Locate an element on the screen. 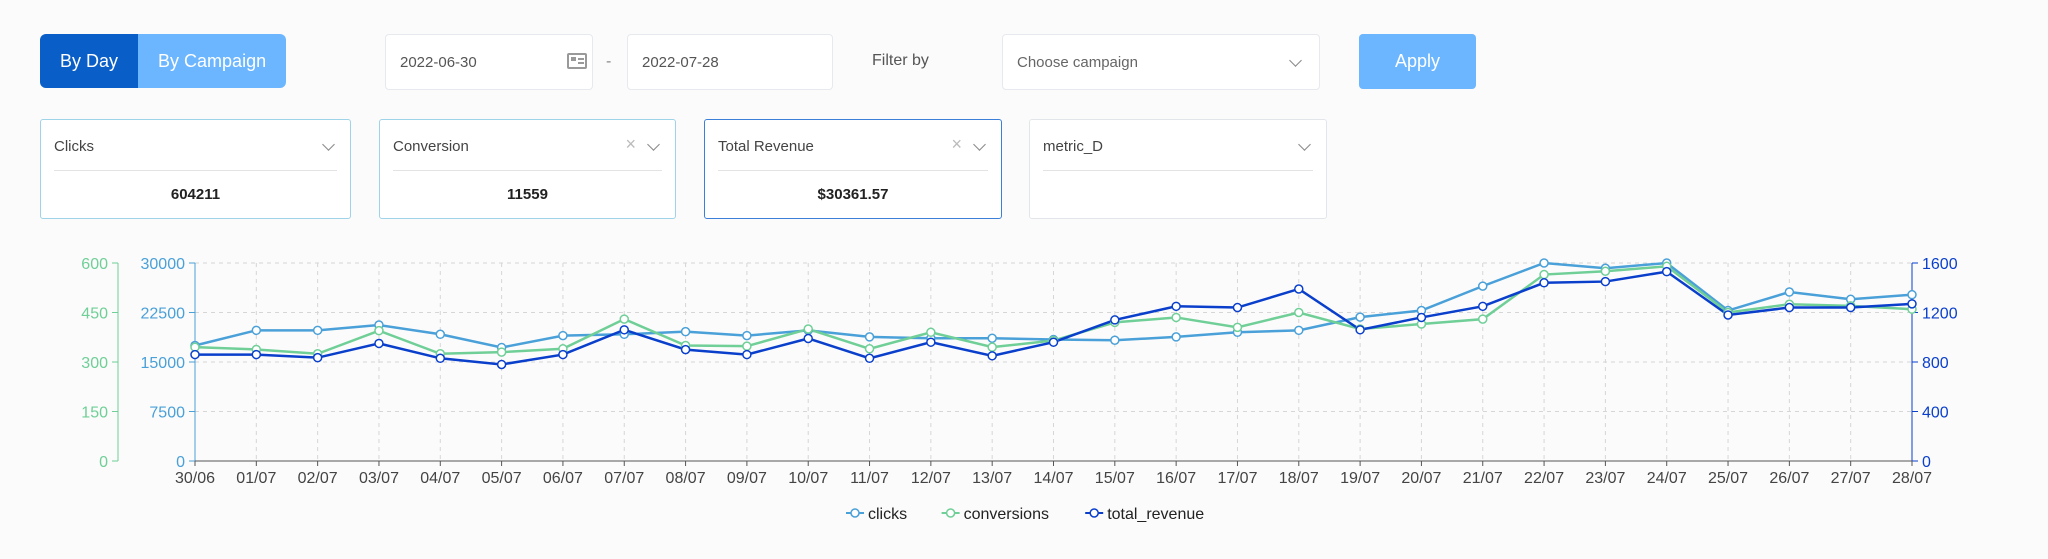 Image resolution: width=2048 pixels, height=559 pixels. x-tick-label: 15/07 is located at coordinates (1115, 478).